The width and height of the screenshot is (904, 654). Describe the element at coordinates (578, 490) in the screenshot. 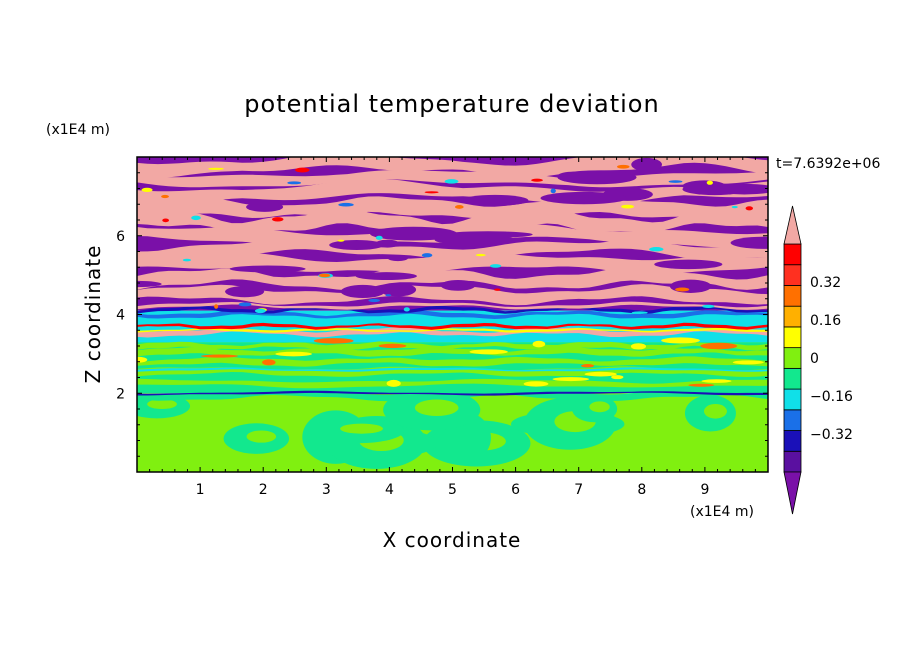

I see `x-tick-label: 7` at that location.